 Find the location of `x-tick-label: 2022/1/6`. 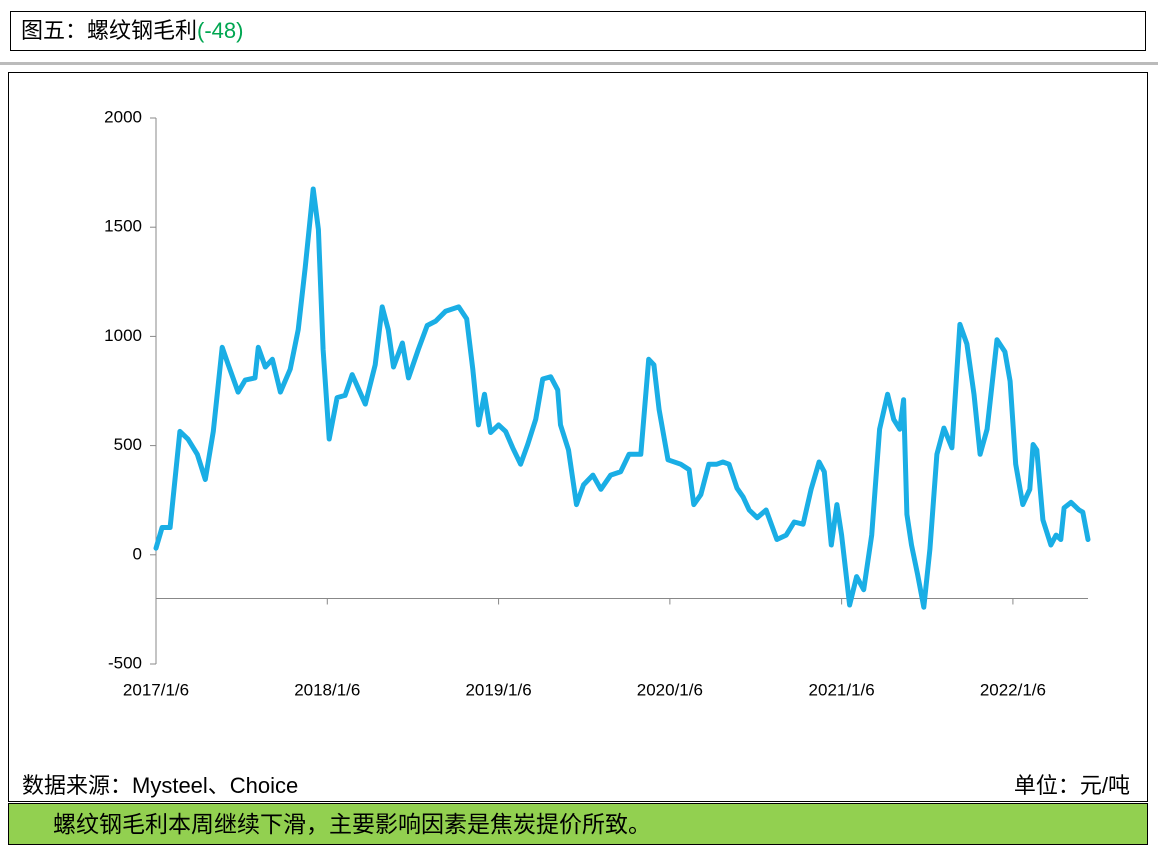

x-tick-label: 2022/1/6 is located at coordinates (1013, 689).